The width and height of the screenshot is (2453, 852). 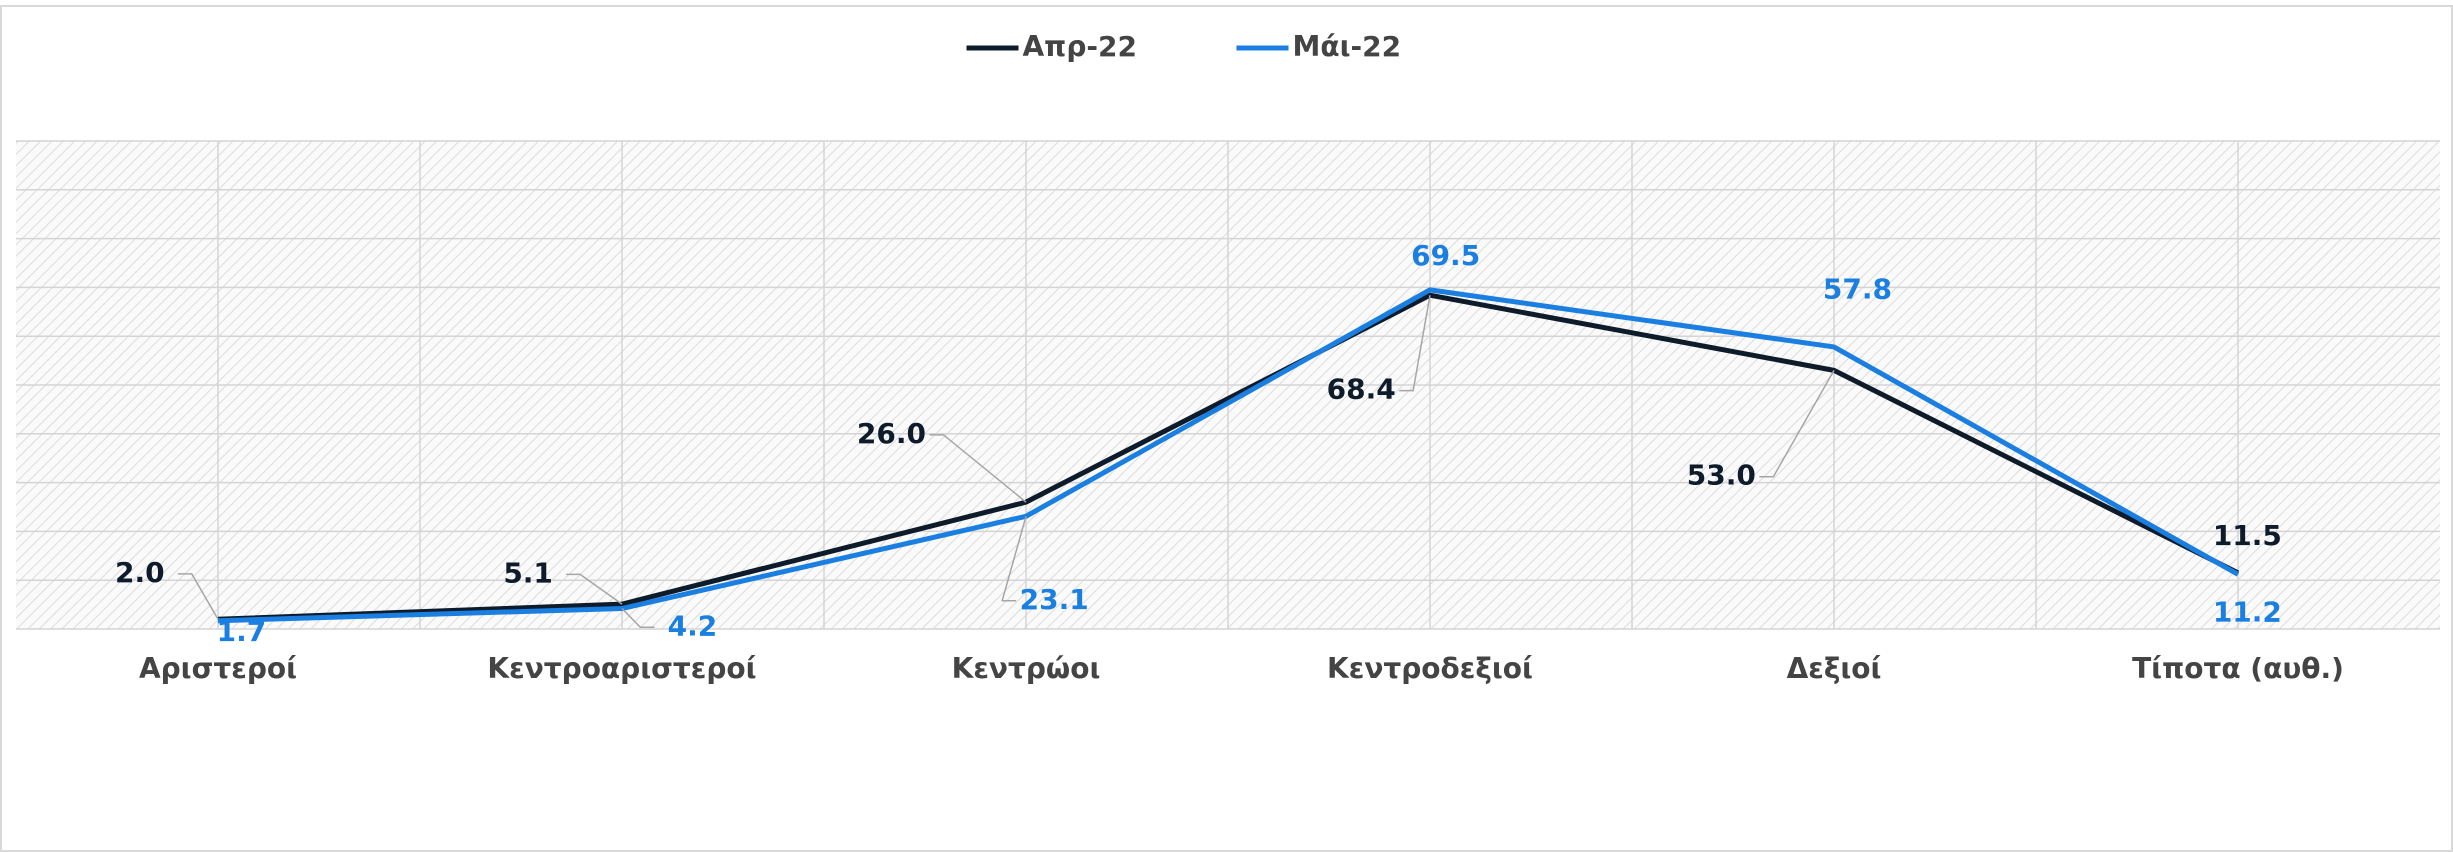 What do you see at coordinates (1834, 668) in the screenshot?
I see `x-tick-label: Δεξιοί` at bounding box center [1834, 668].